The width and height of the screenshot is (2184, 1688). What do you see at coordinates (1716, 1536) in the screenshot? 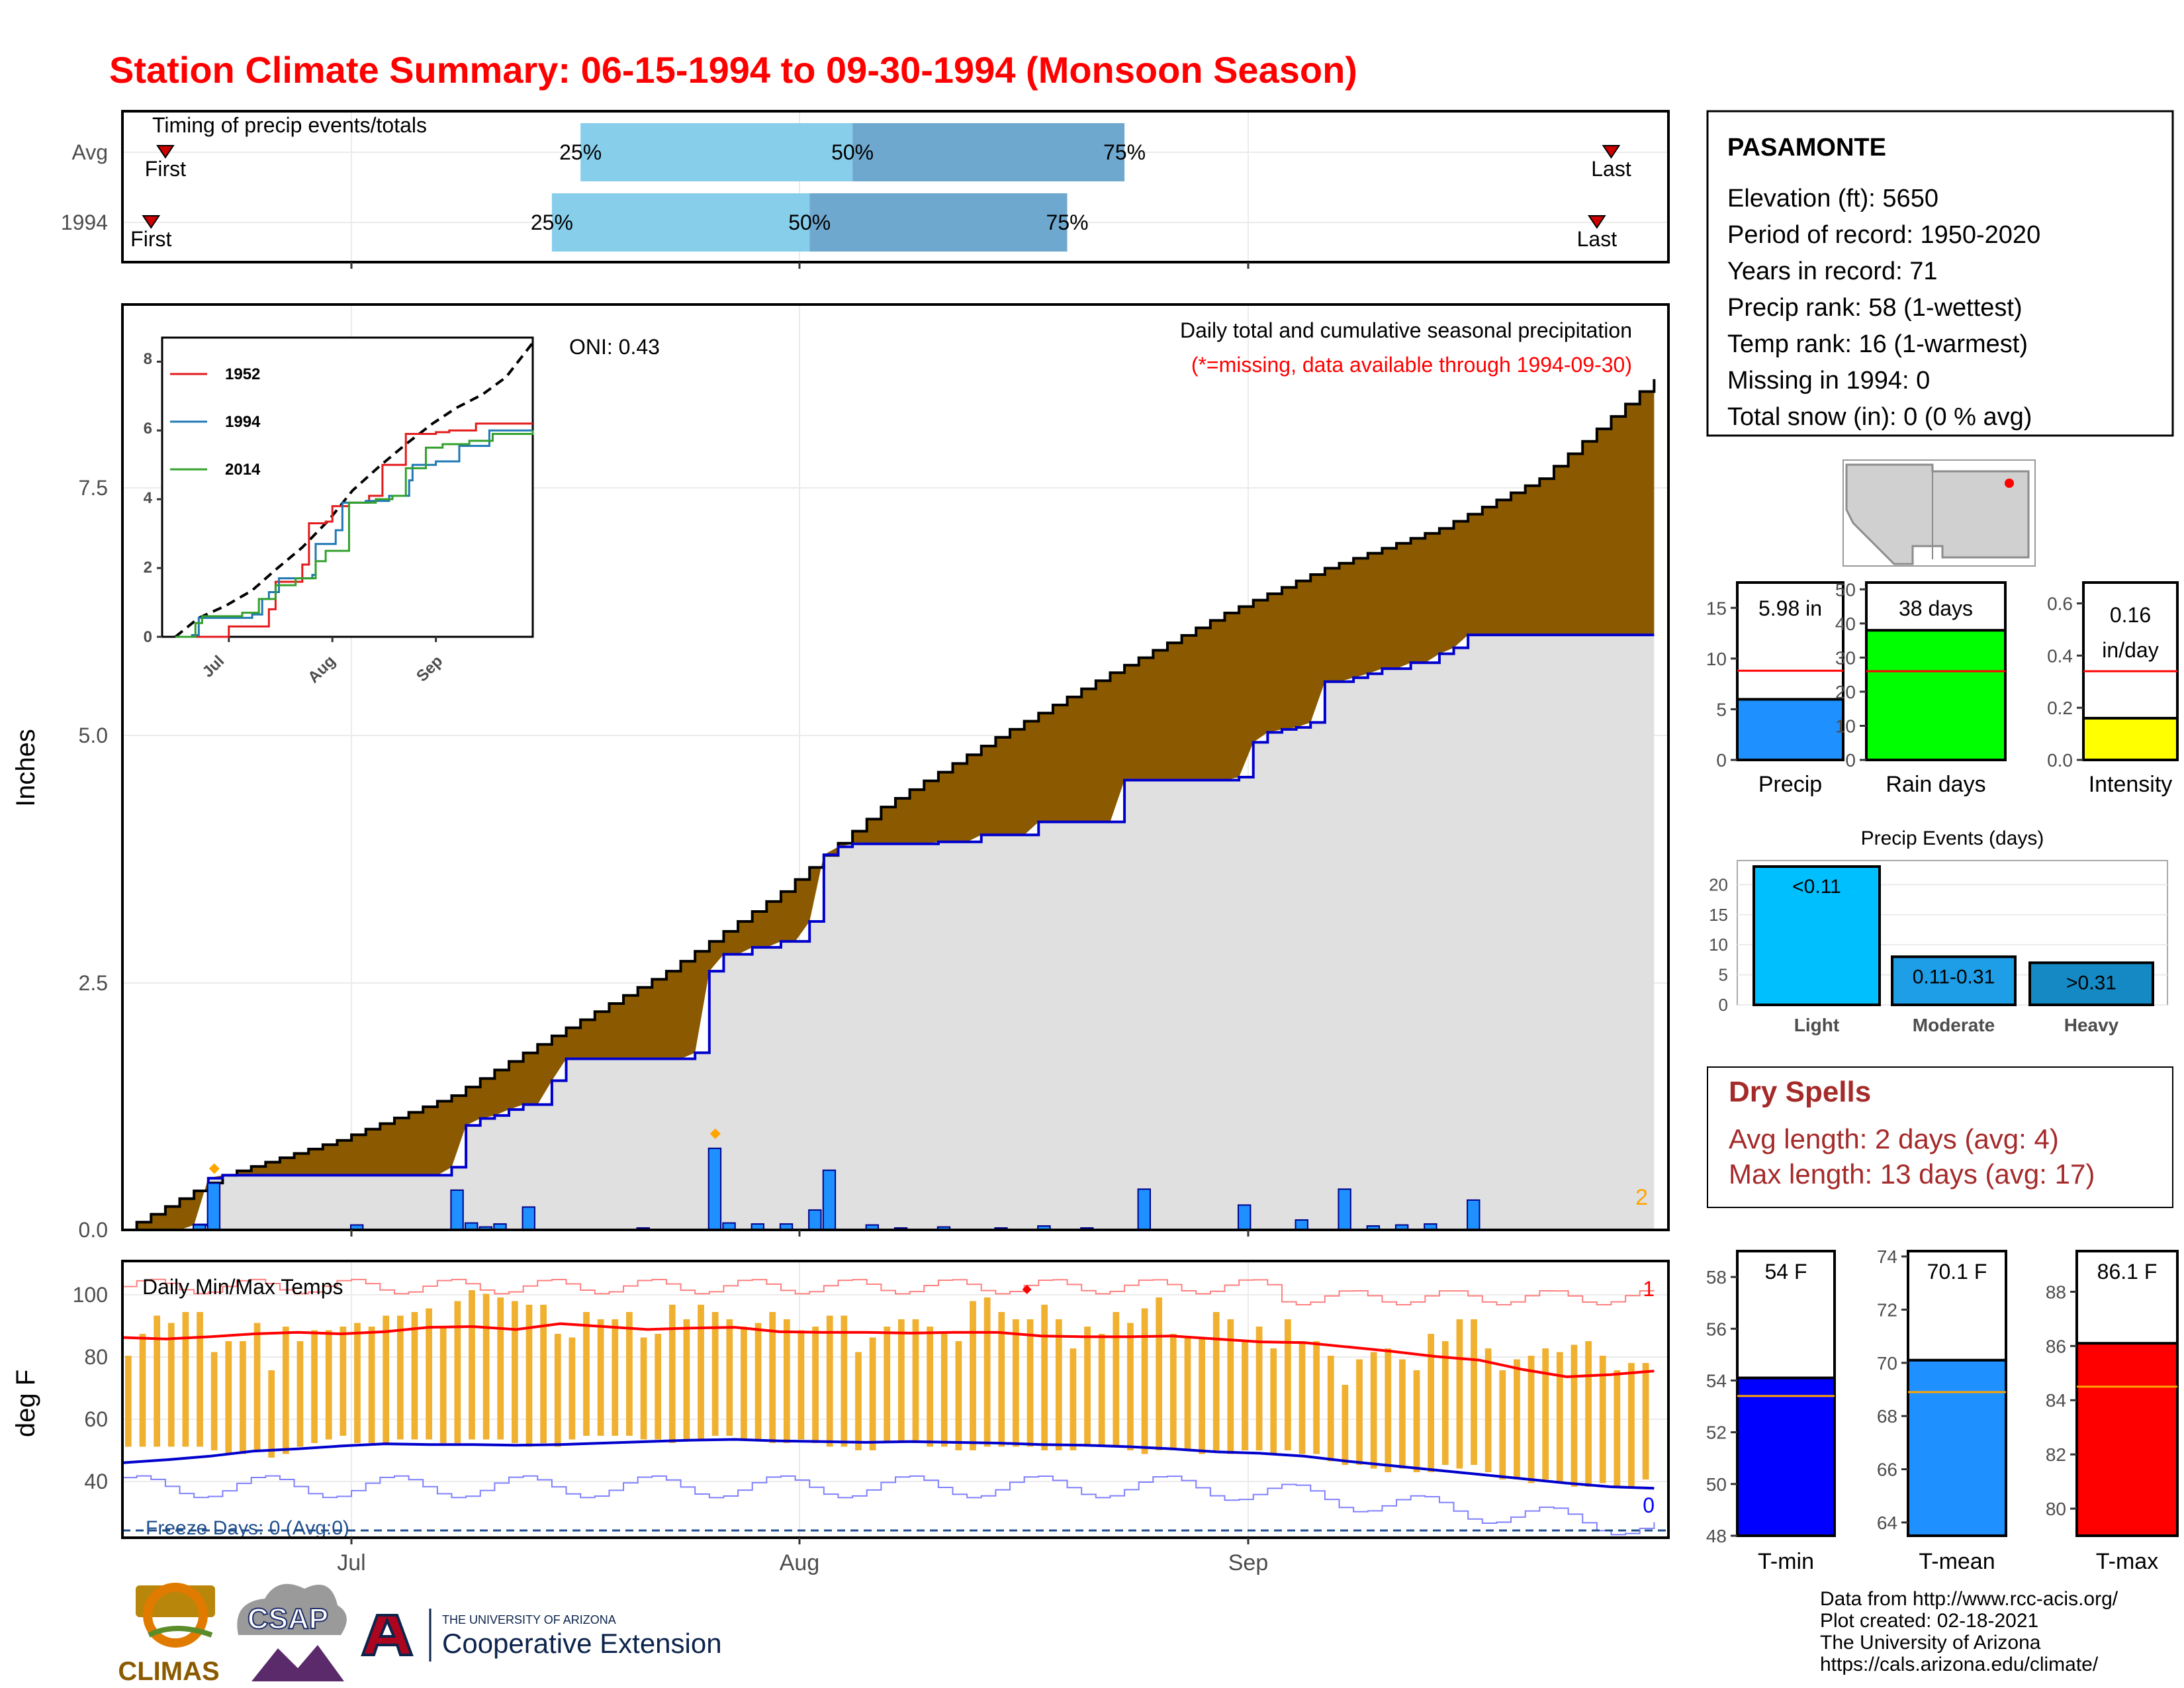
I see `temp-summary-tick: 48` at bounding box center [1716, 1536].